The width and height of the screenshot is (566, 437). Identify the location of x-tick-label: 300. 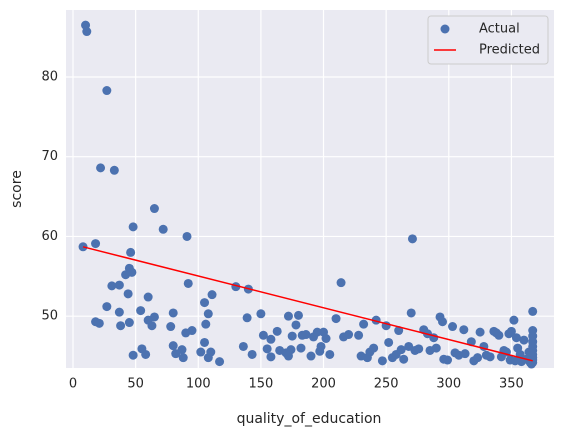
(448, 384).